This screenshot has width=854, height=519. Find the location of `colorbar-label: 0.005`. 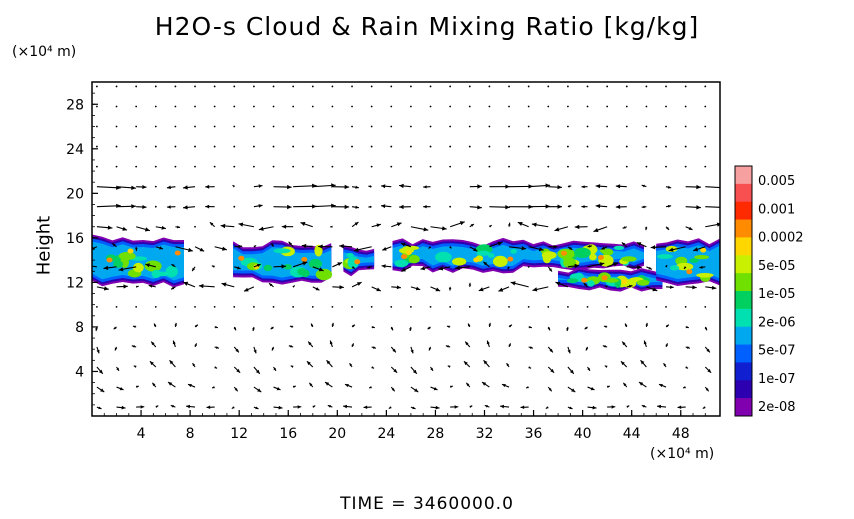

colorbar-label: 0.005 is located at coordinates (776, 181).